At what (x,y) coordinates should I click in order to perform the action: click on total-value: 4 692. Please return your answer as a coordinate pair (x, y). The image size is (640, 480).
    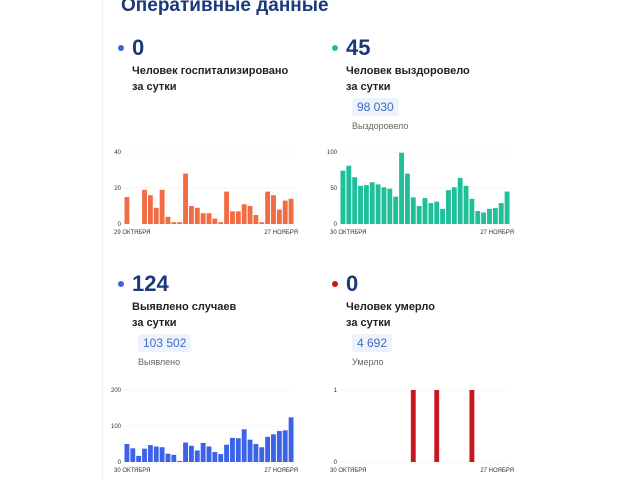
    Looking at the image, I should click on (372, 343).